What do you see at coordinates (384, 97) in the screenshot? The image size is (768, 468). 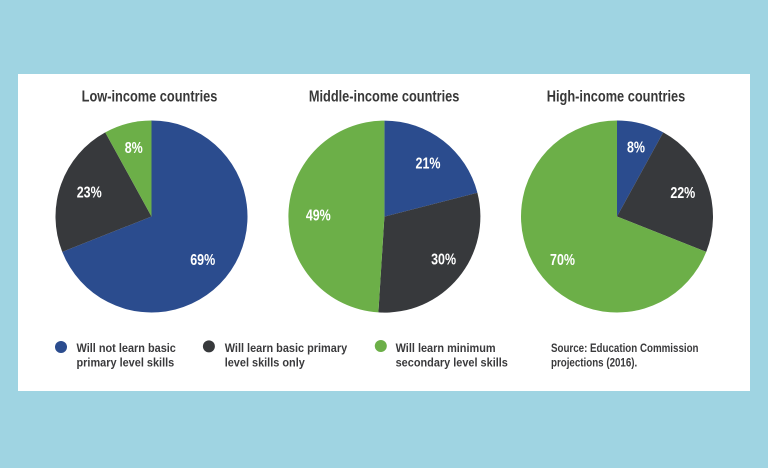 I see `svg-text: Middle-income countries` at bounding box center [384, 97].